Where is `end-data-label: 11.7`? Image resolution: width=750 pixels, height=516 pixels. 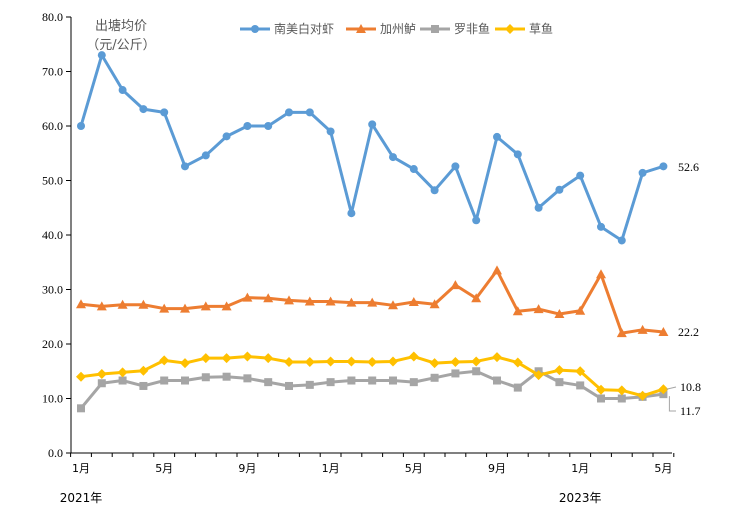
end-data-label: 11.7 is located at coordinates (690, 411).